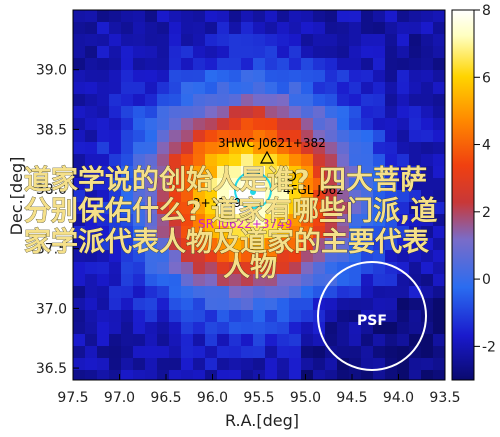  I want to click on source-label: SR J0622+3749, so click(245, 224).